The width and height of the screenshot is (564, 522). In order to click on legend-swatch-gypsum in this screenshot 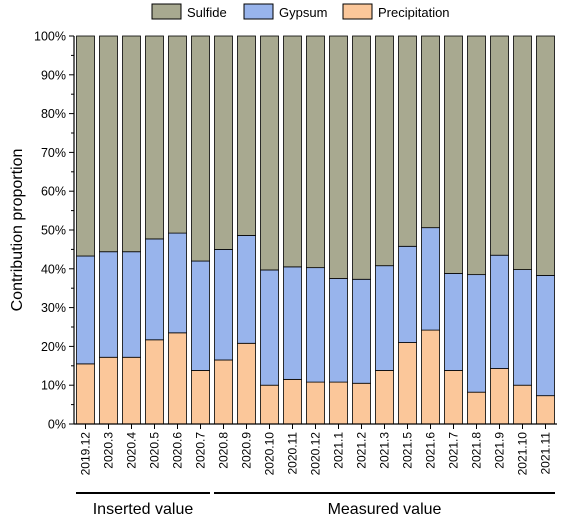, I will do `click(258, 11)`.